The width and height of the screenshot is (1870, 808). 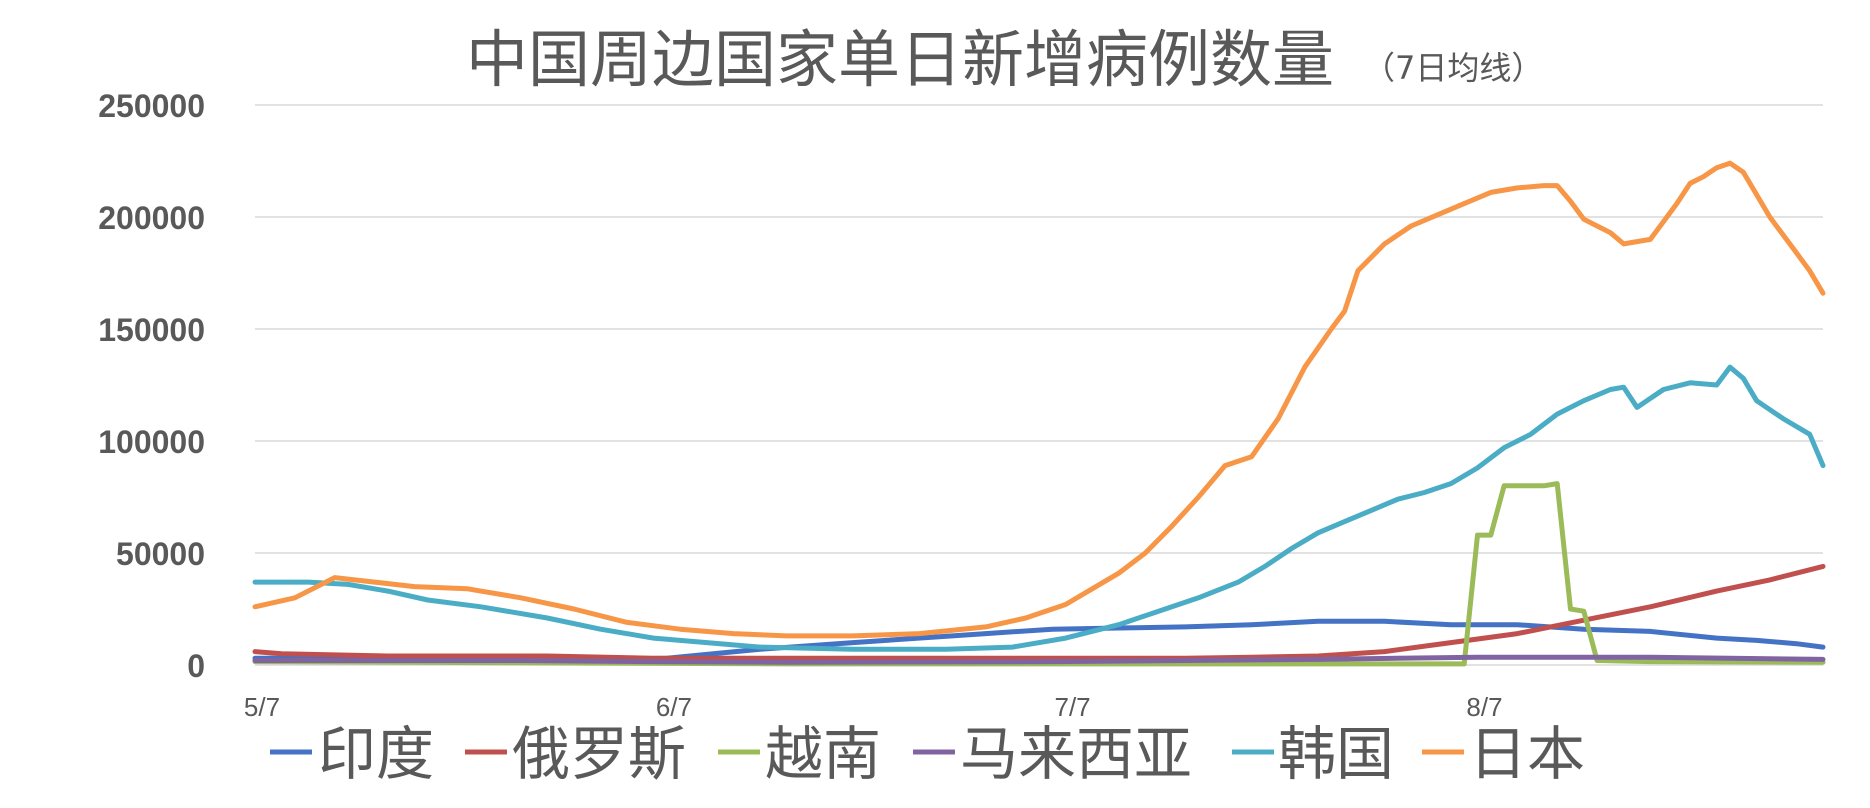 What do you see at coordinates (900, 59) in the screenshot?
I see `chart-title-main: 中国周边国家单日新增病例数量` at bounding box center [900, 59].